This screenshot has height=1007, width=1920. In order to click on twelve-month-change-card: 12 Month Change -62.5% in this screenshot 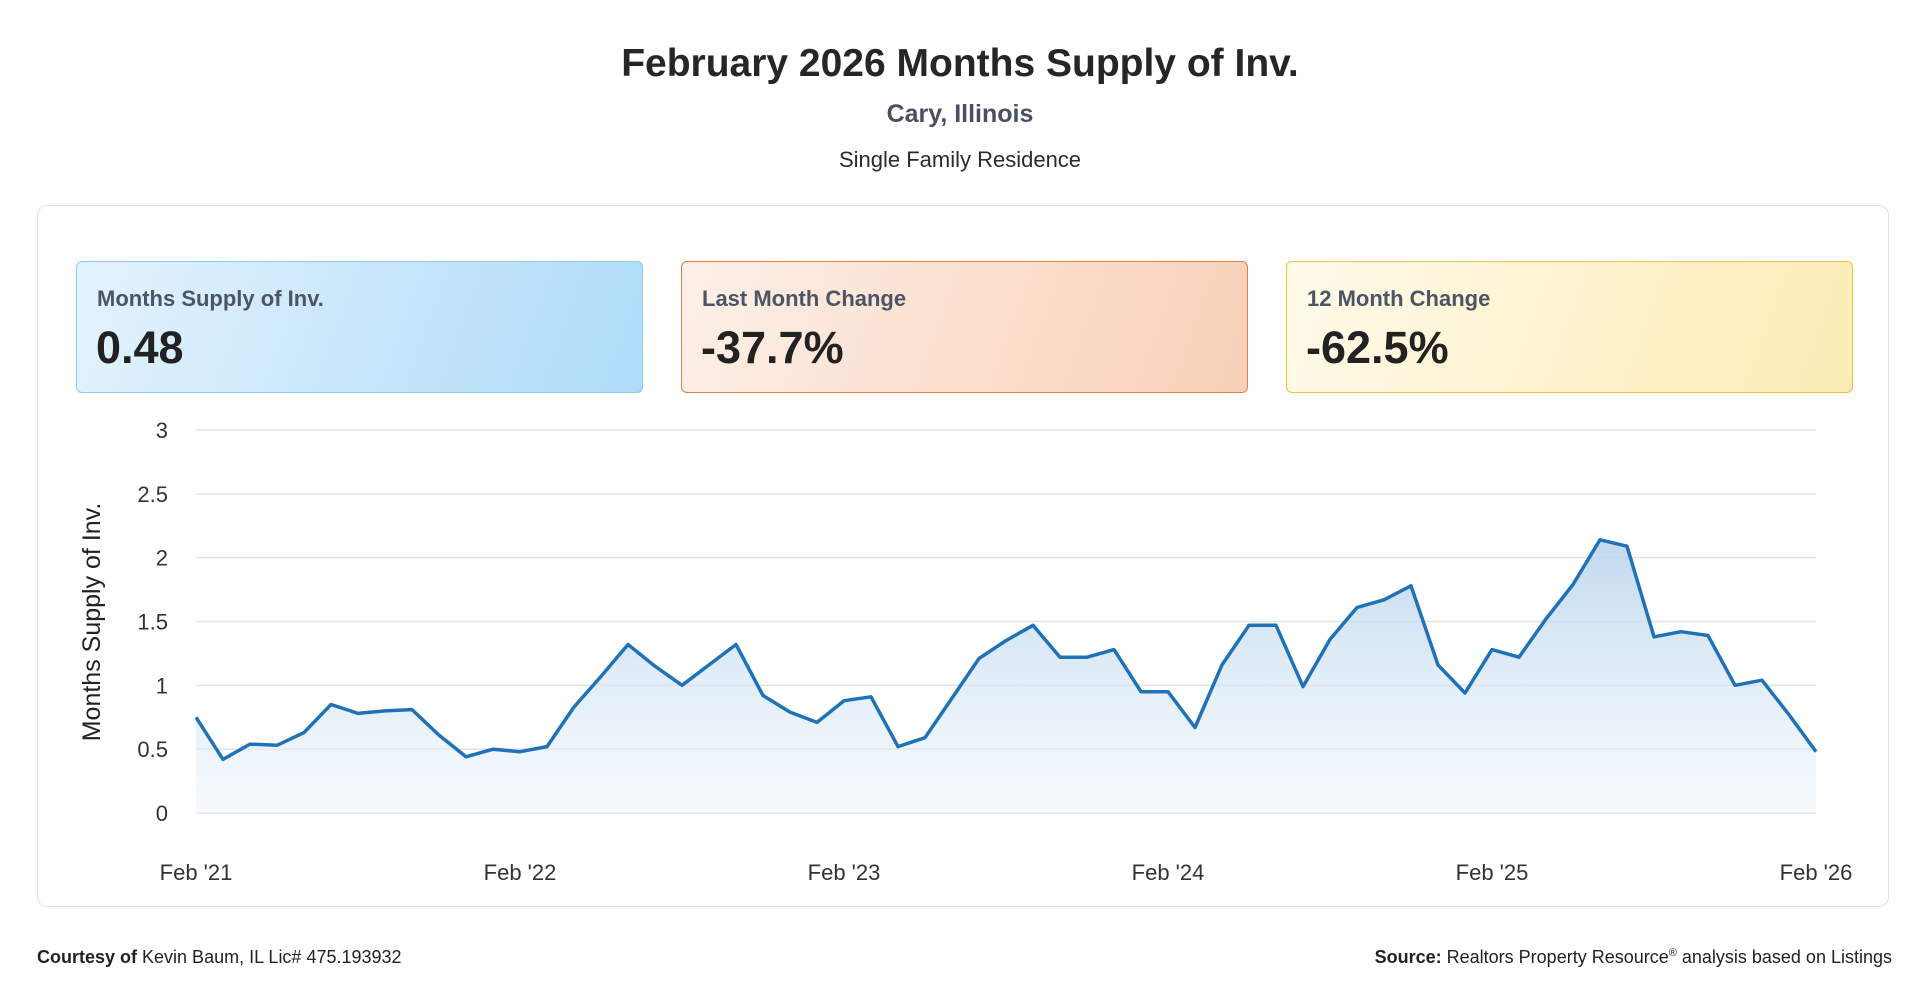, I will do `click(1569, 327)`.